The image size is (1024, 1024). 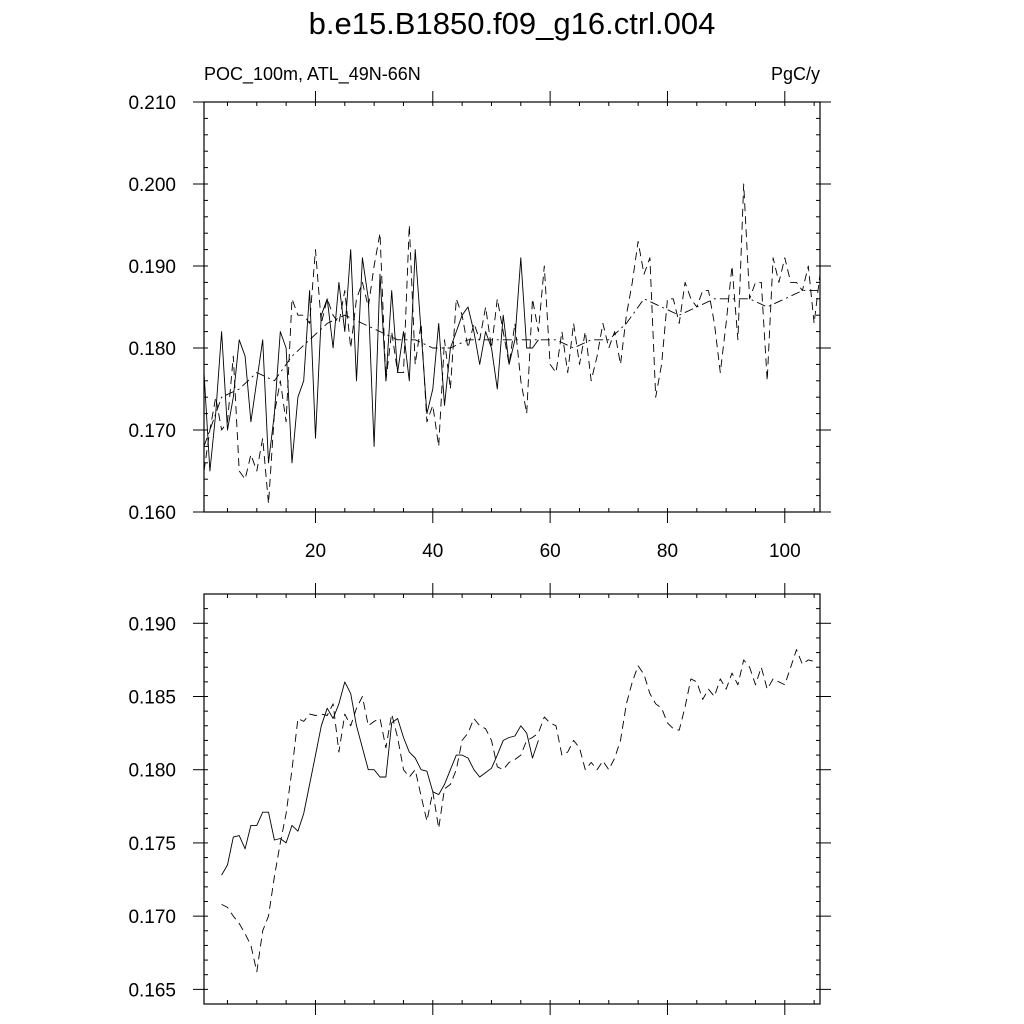 What do you see at coordinates (432, 551) in the screenshot?
I see `x-tick-label: 40` at bounding box center [432, 551].